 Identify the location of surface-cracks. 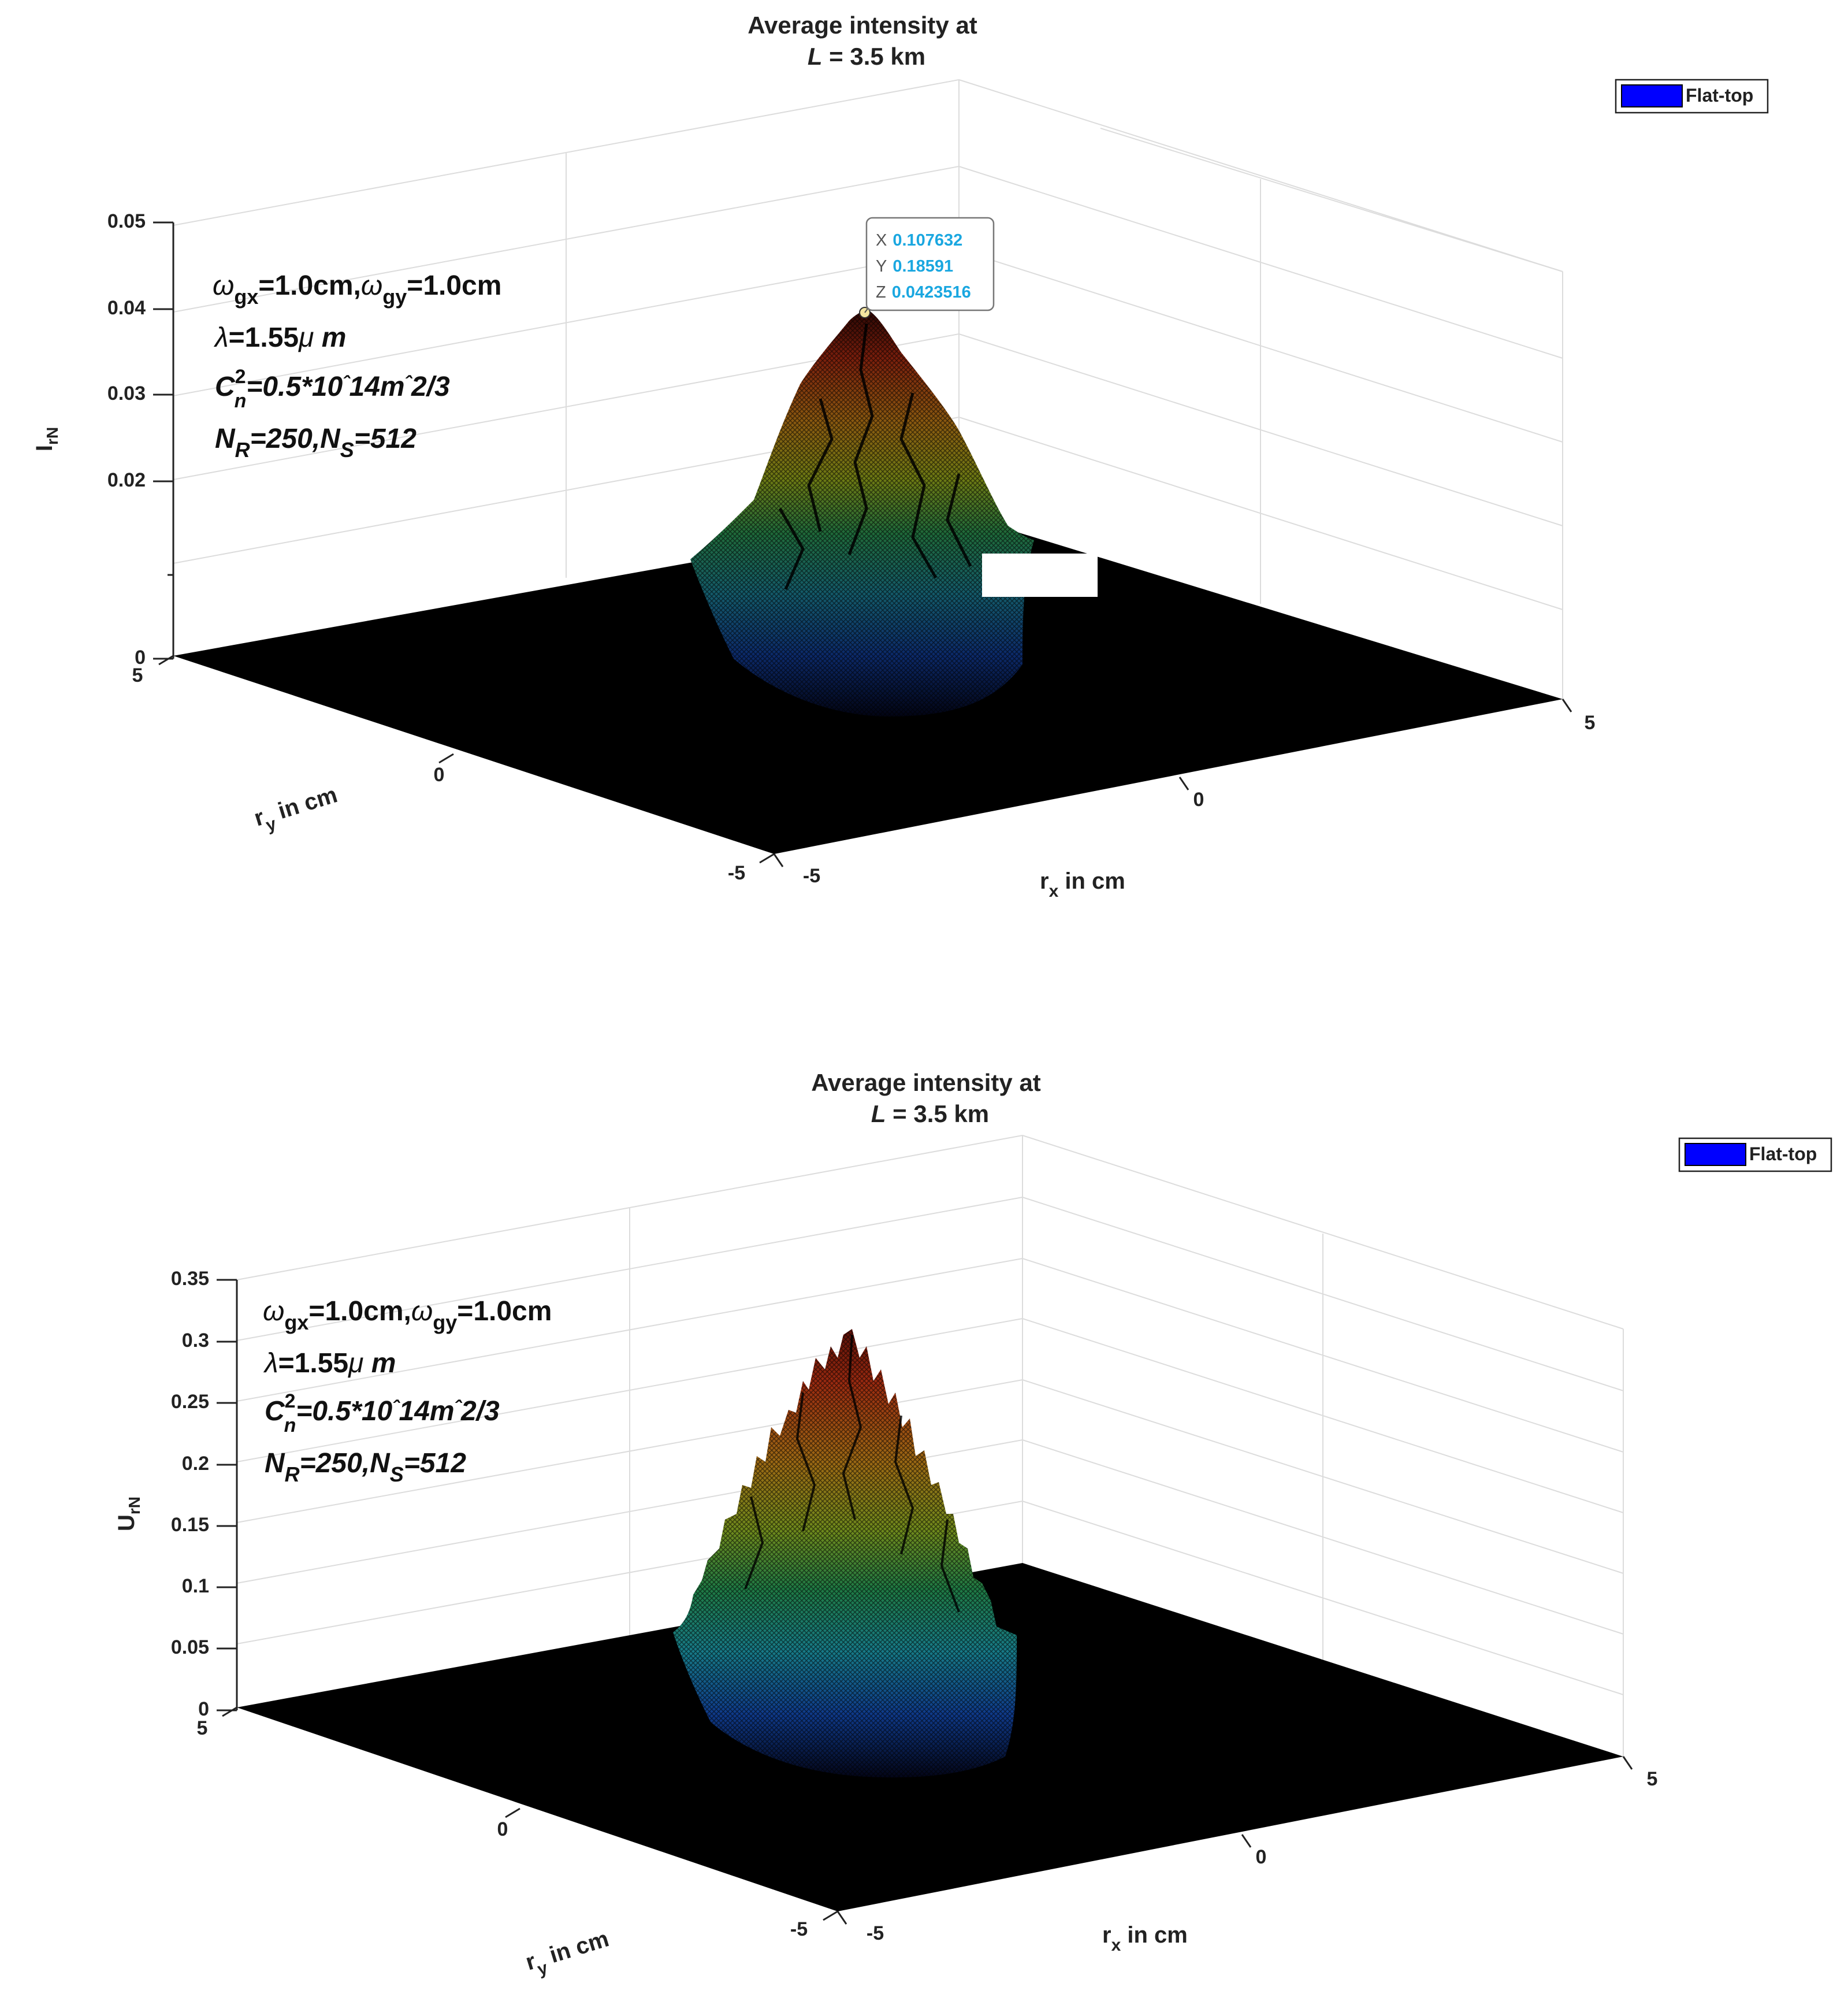
(875, 456).